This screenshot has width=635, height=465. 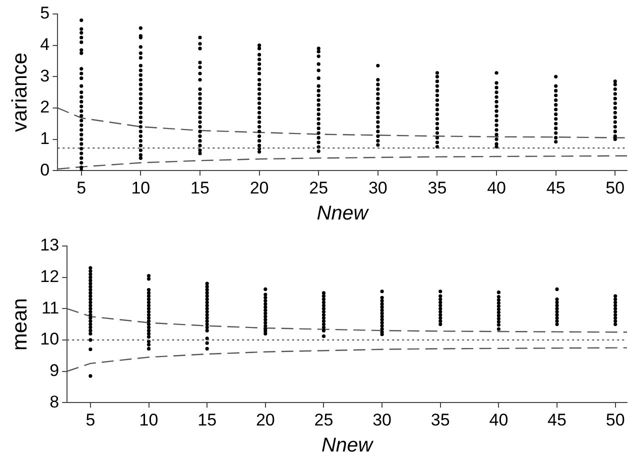 I want to click on y-tick-label: 0, so click(x=45, y=170).